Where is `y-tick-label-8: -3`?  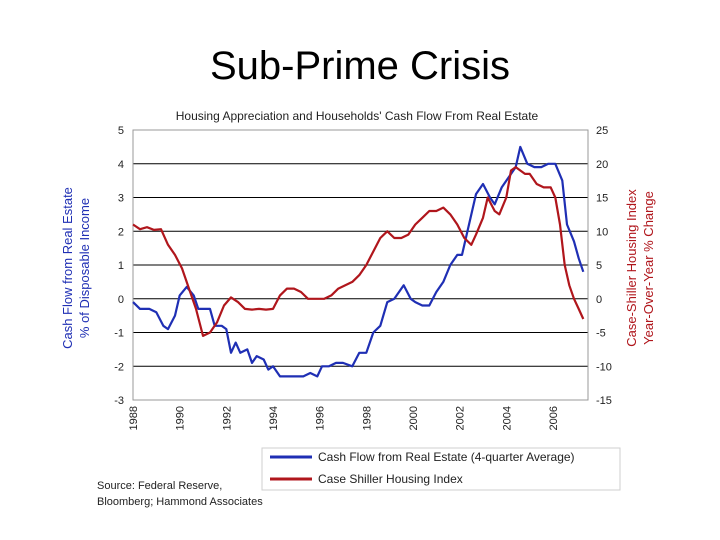
y-tick-label-8: -3 is located at coordinates (119, 401).